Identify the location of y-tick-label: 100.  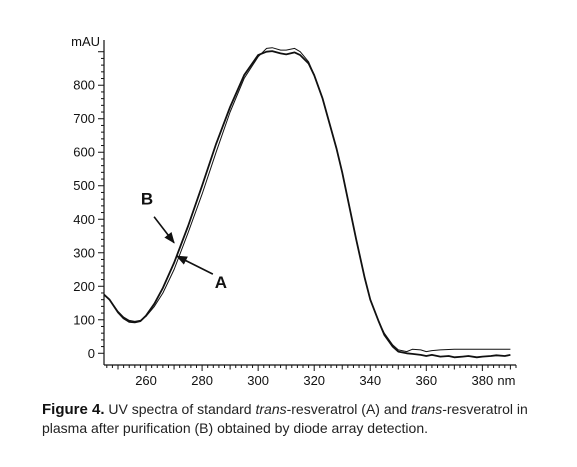
(84, 319).